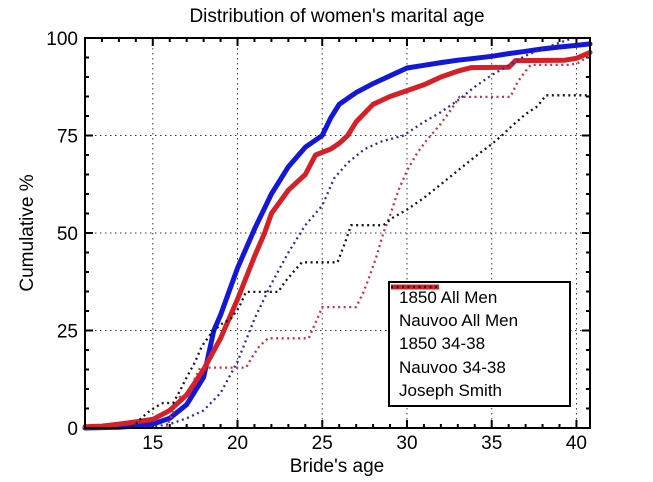  I want to click on legend-label: Joseph Smith, so click(450, 390).